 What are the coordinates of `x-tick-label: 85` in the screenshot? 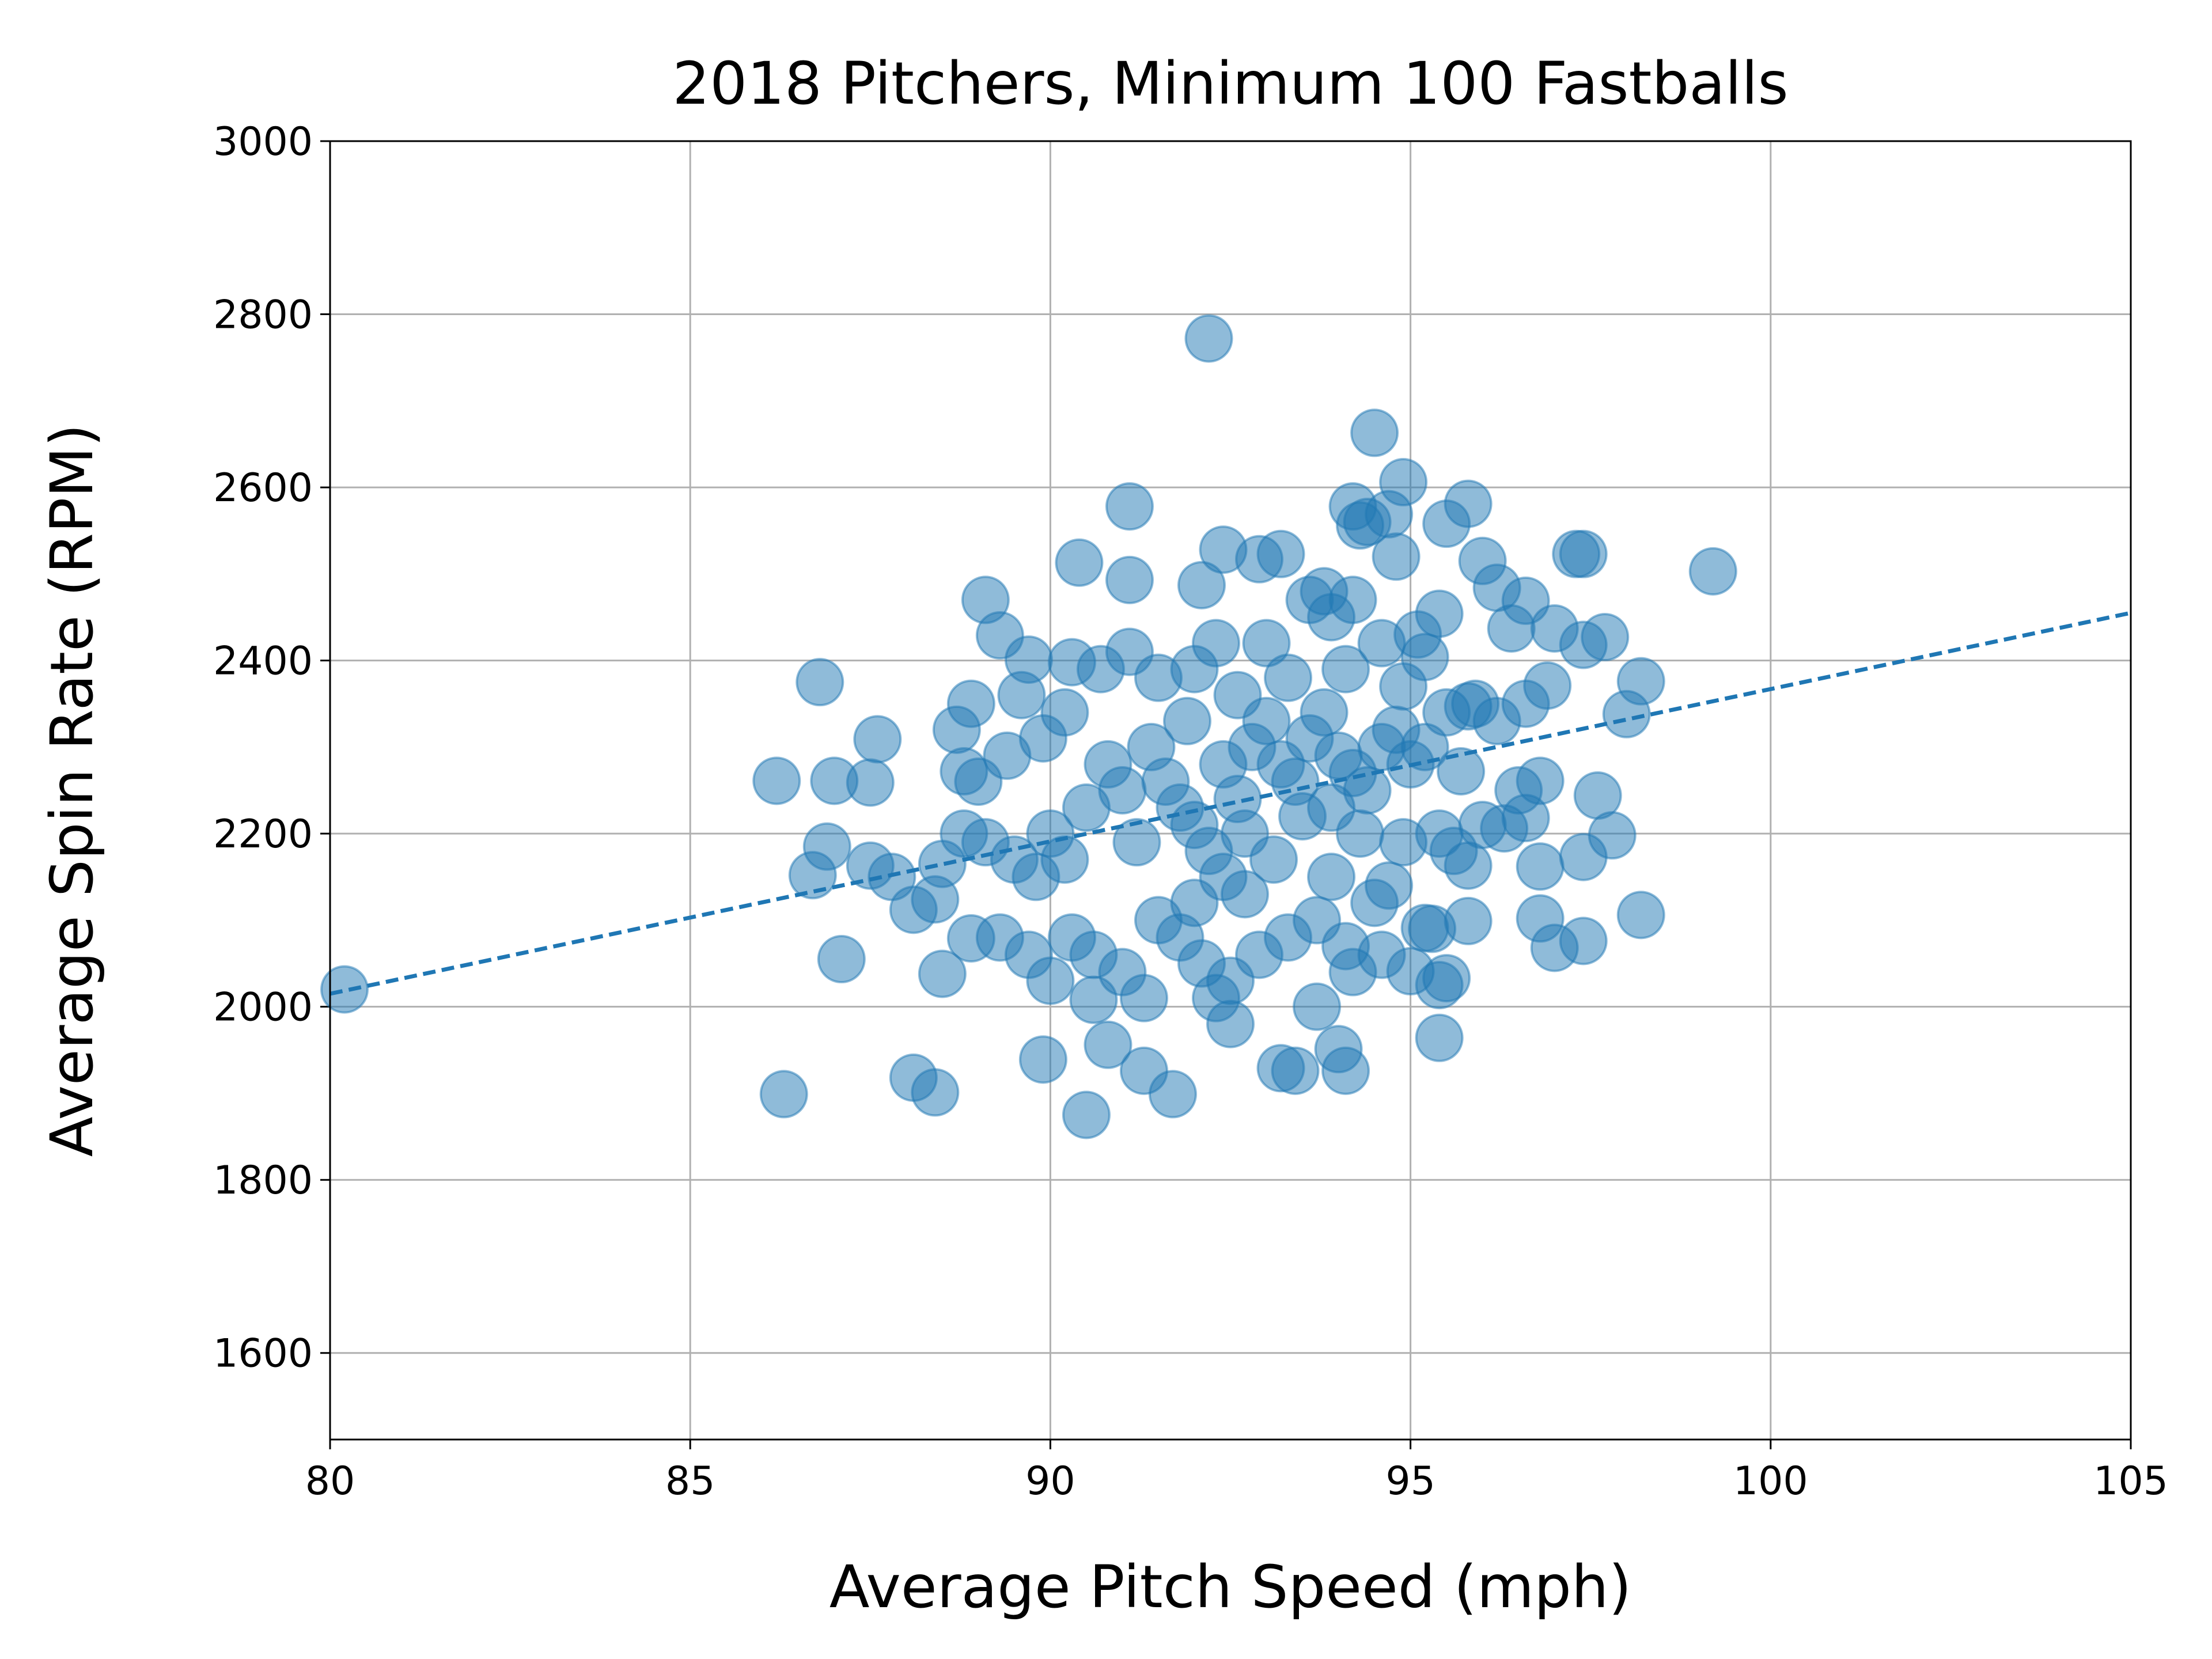 It's located at (690, 1481).